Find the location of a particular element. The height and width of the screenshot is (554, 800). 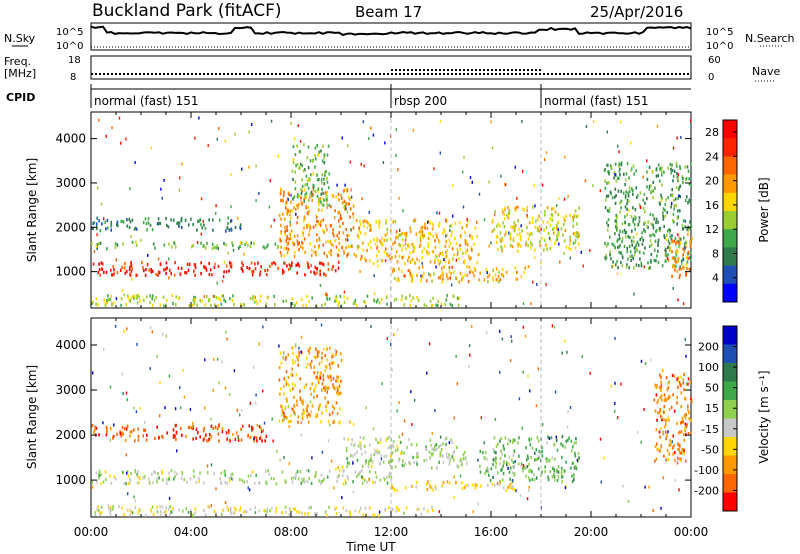

frequency-strip-frame is located at coordinates (391, 67).